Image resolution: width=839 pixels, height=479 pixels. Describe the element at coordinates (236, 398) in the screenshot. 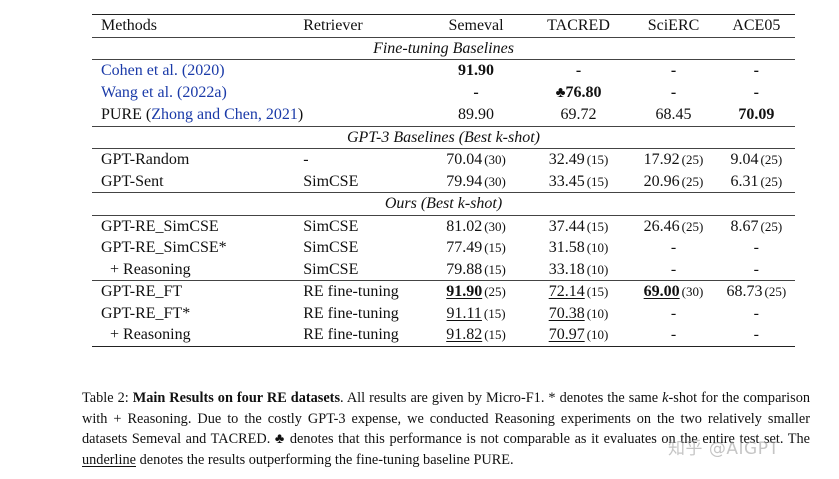

I see `caption-title: Main Results on four RE datasets` at that location.